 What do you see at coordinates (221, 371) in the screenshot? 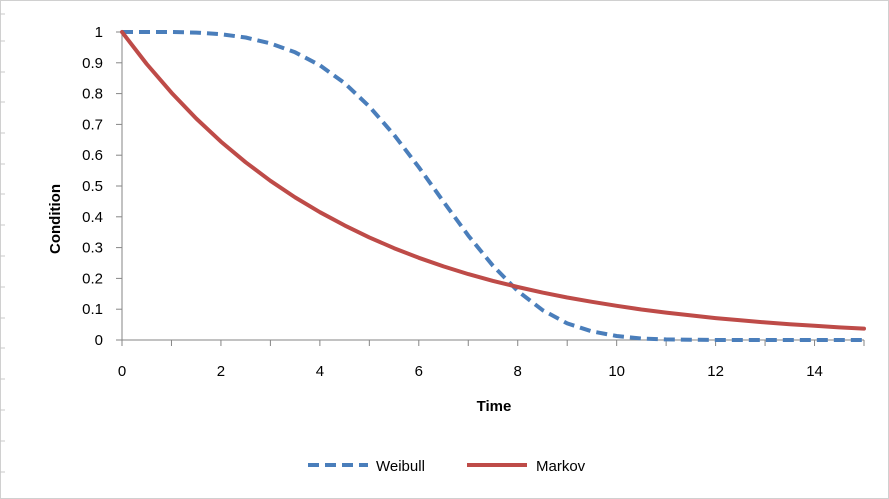
I see `x-tick-label: 2` at bounding box center [221, 371].